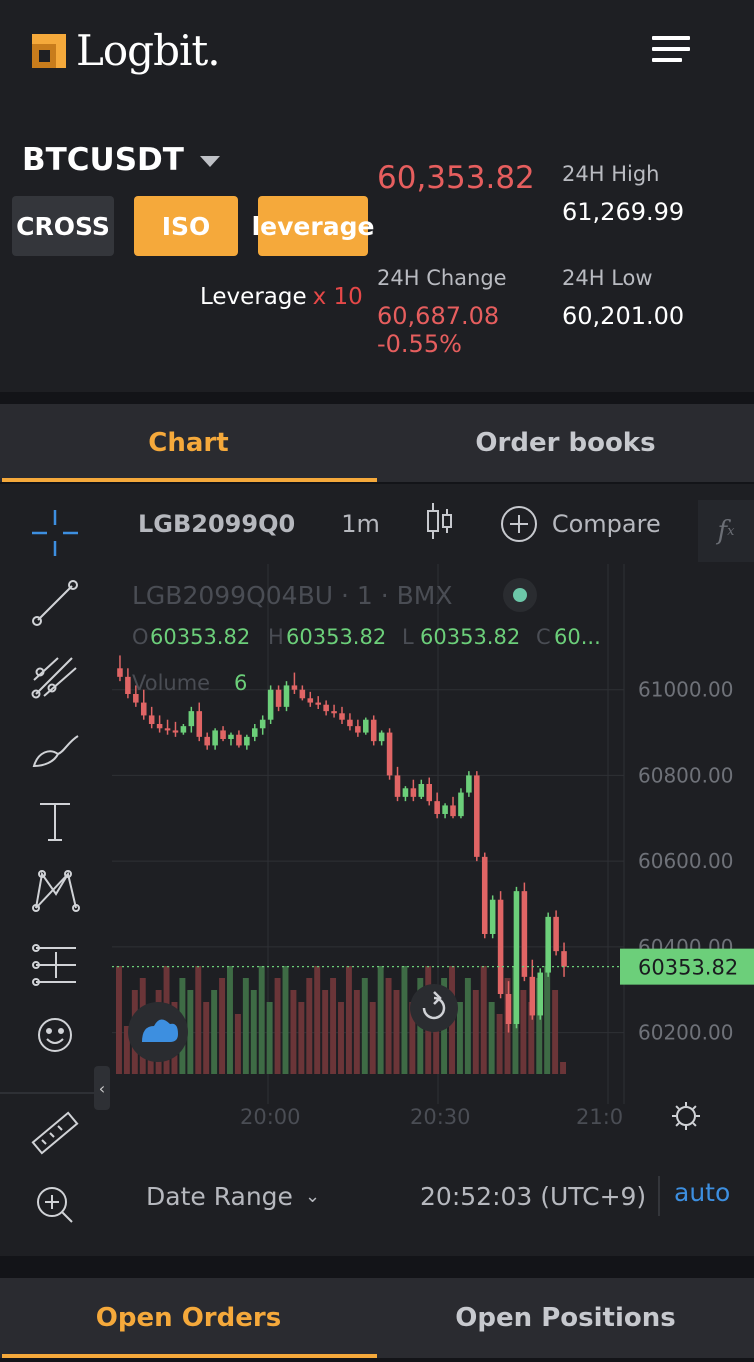 The width and height of the screenshot is (754, 1362). Describe the element at coordinates (188, 1318) in the screenshot. I see `tab-open-orders: Open Orders` at that location.